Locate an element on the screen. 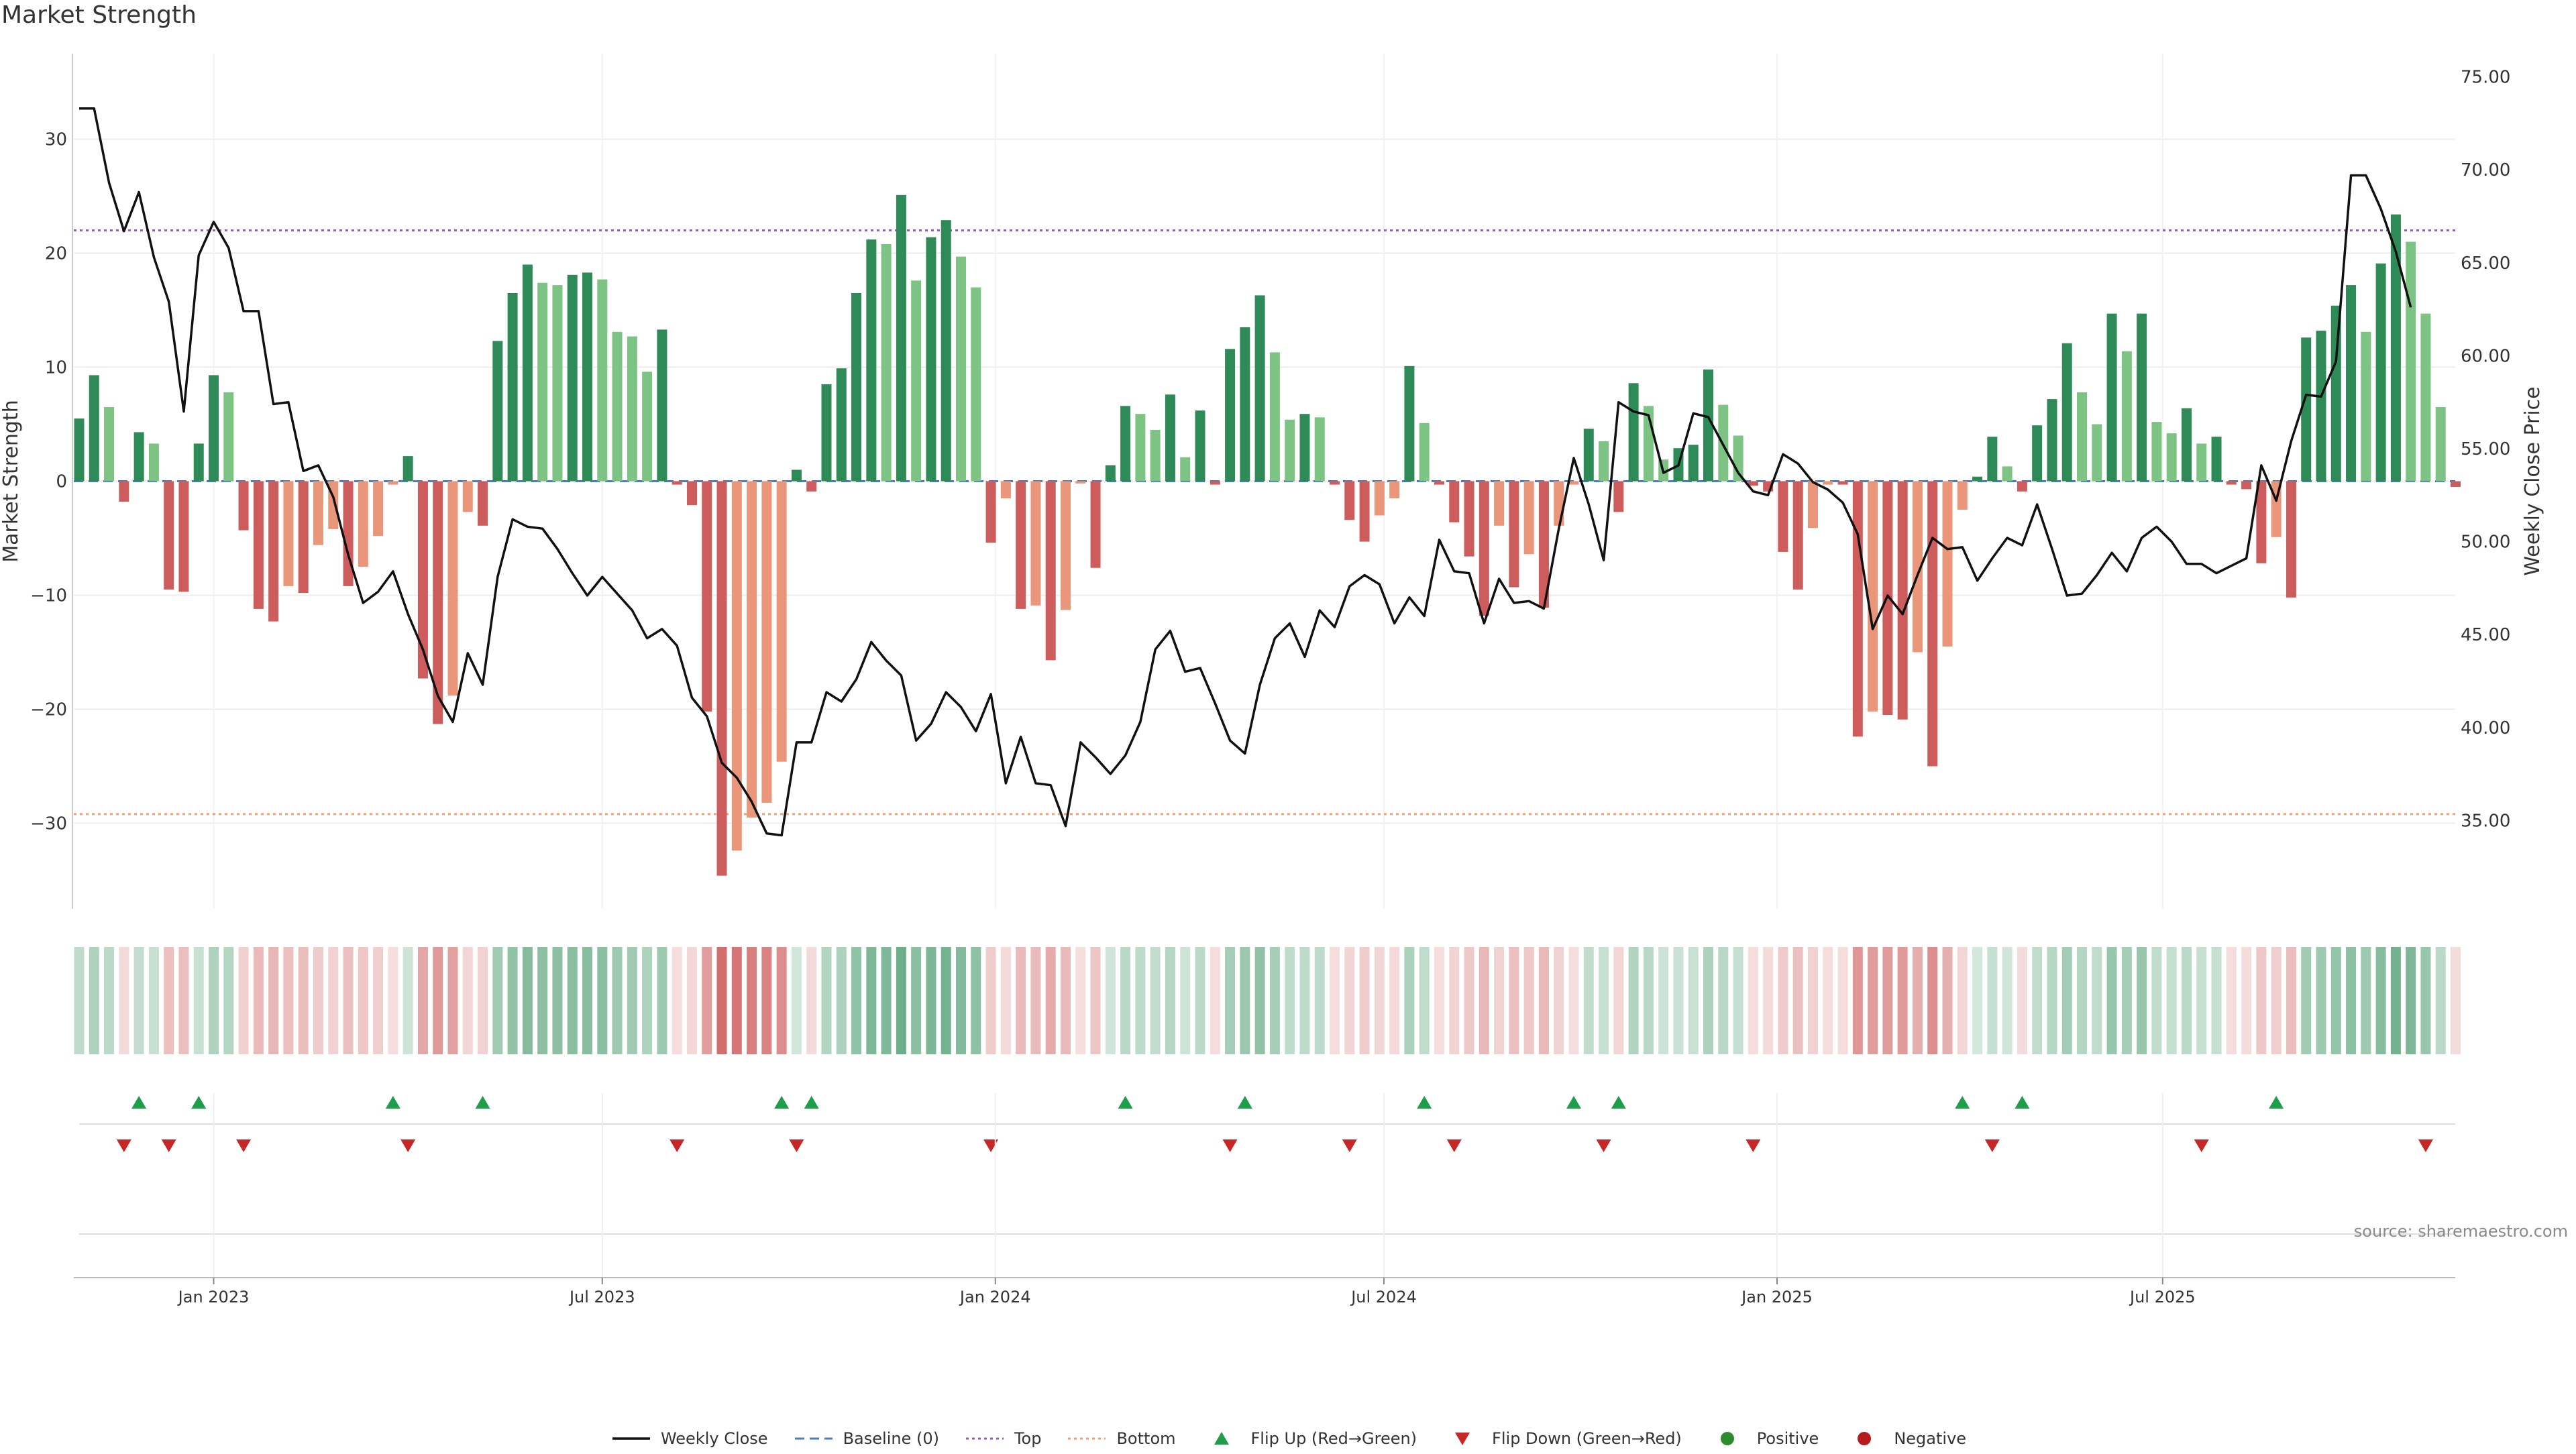 The image size is (2576, 1454). legend-item-weekly-close: Weekly Close is located at coordinates (689, 1438).